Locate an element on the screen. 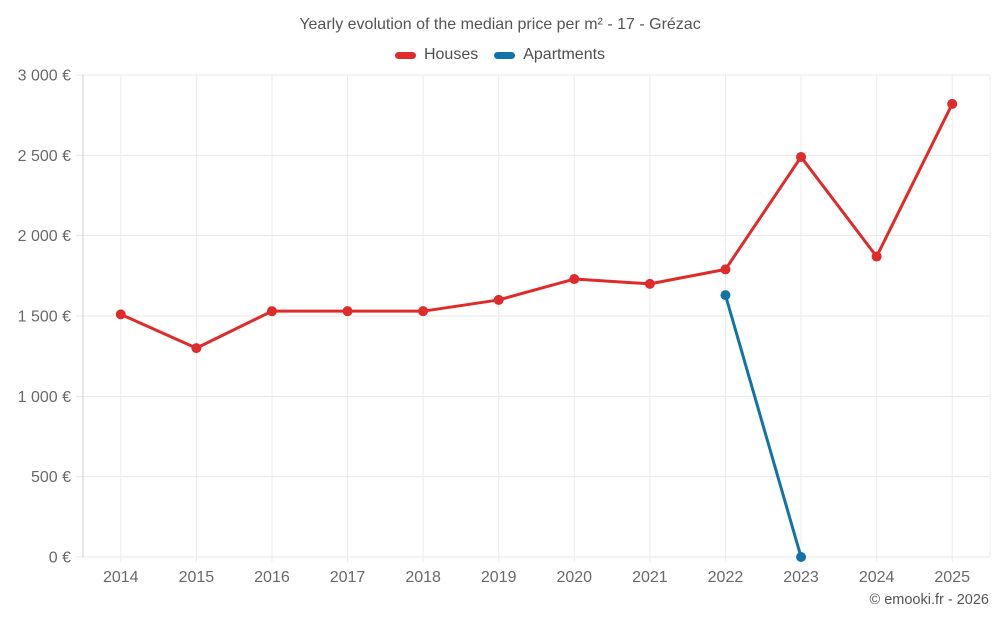 The image size is (1000, 625). legend-label-houses: Houses is located at coordinates (451, 54).